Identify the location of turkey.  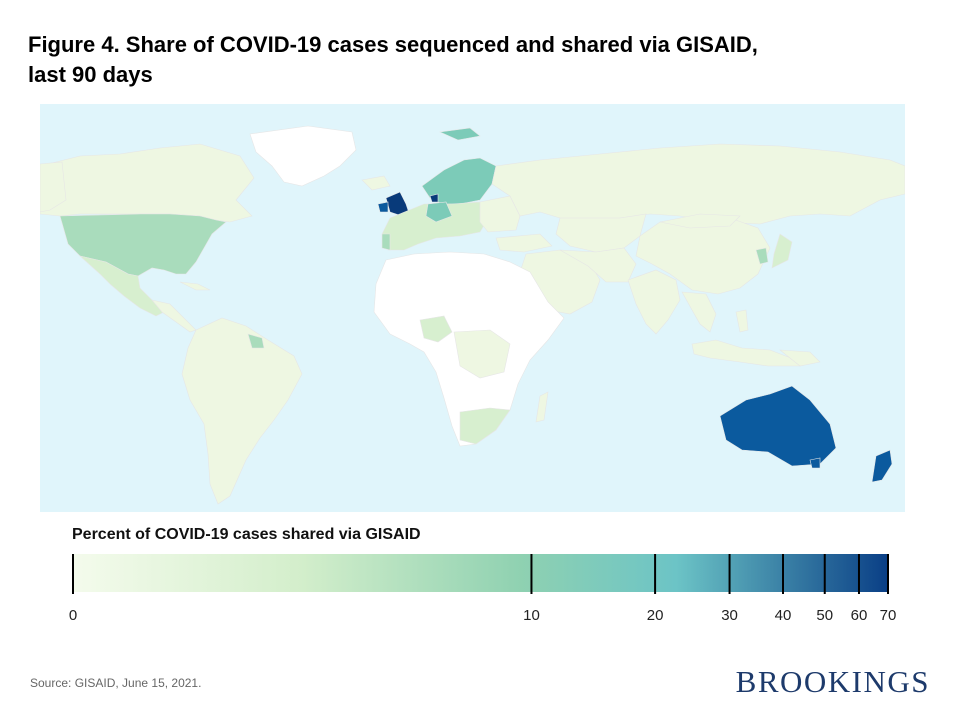
(524, 243).